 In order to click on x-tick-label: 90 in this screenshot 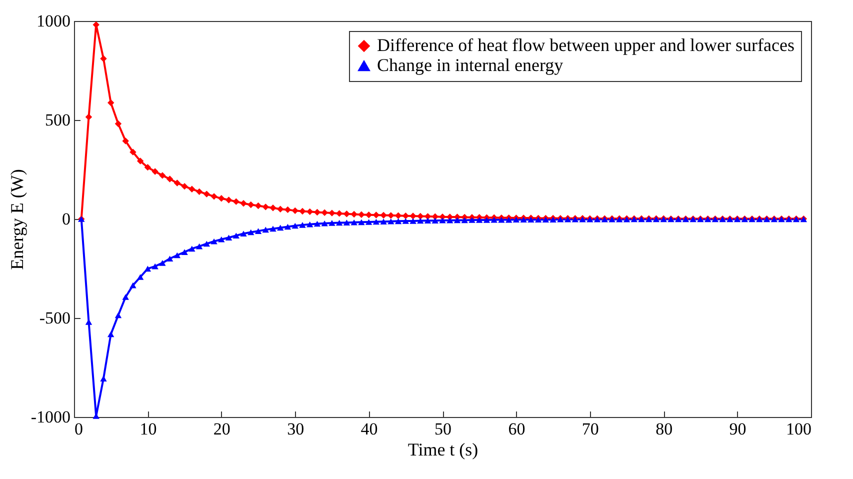, I will do `click(737, 429)`.